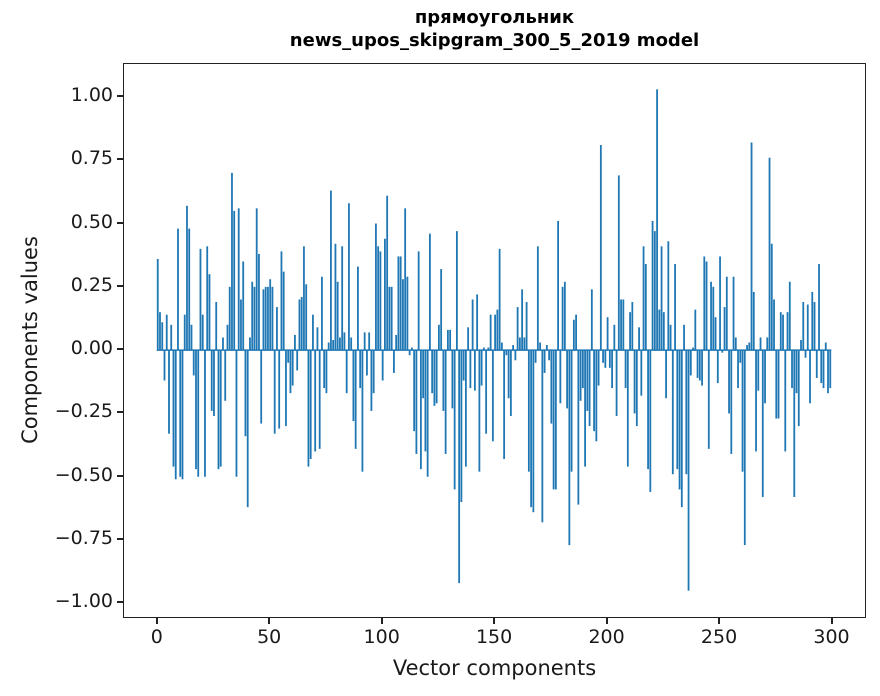 Image resolution: width=880 pixels, height=696 pixels. Describe the element at coordinates (719, 637) in the screenshot. I see `x-tick-label: 250` at that location.